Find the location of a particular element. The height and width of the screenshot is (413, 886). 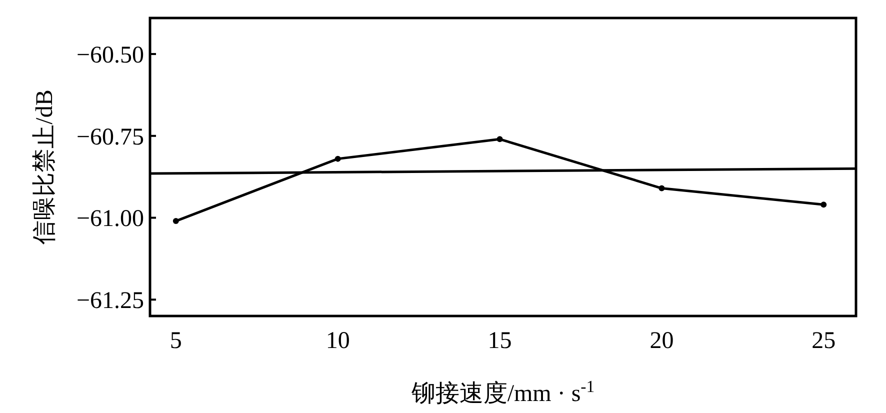

x-tick-label: 10 is located at coordinates (338, 341).